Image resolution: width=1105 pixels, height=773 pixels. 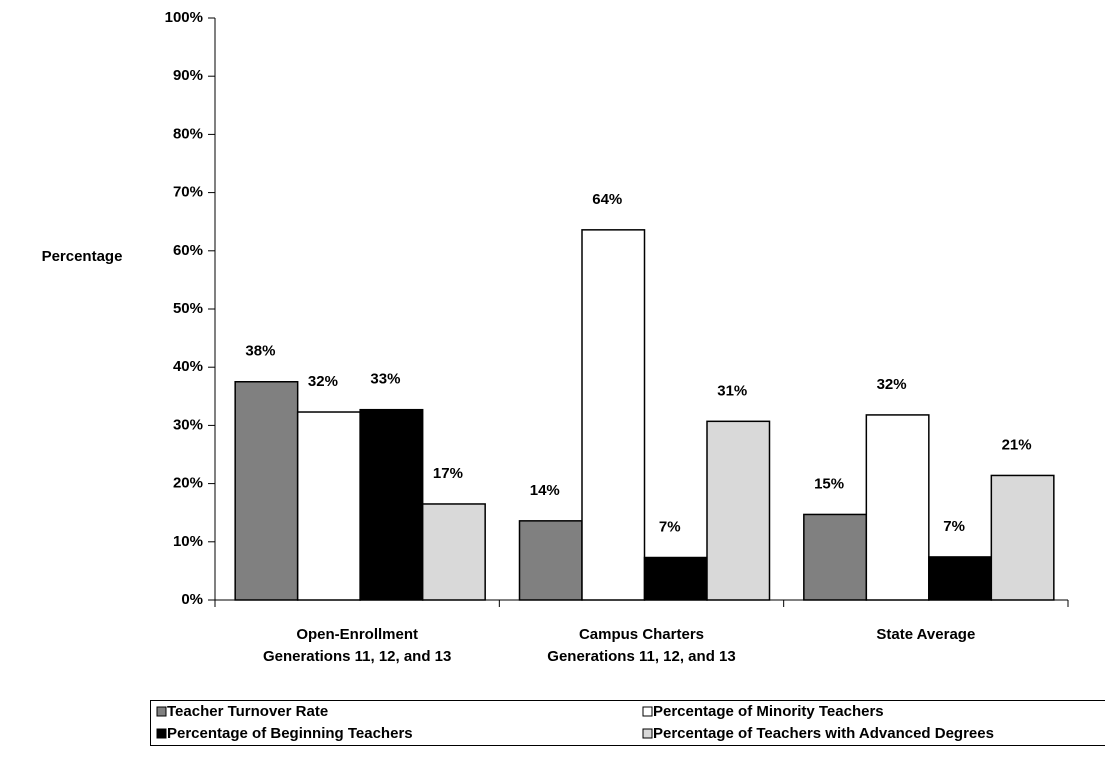 What do you see at coordinates (188, 366) in the screenshot?
I see `y-tick-label: 40%` at bounding box center [188, 366].